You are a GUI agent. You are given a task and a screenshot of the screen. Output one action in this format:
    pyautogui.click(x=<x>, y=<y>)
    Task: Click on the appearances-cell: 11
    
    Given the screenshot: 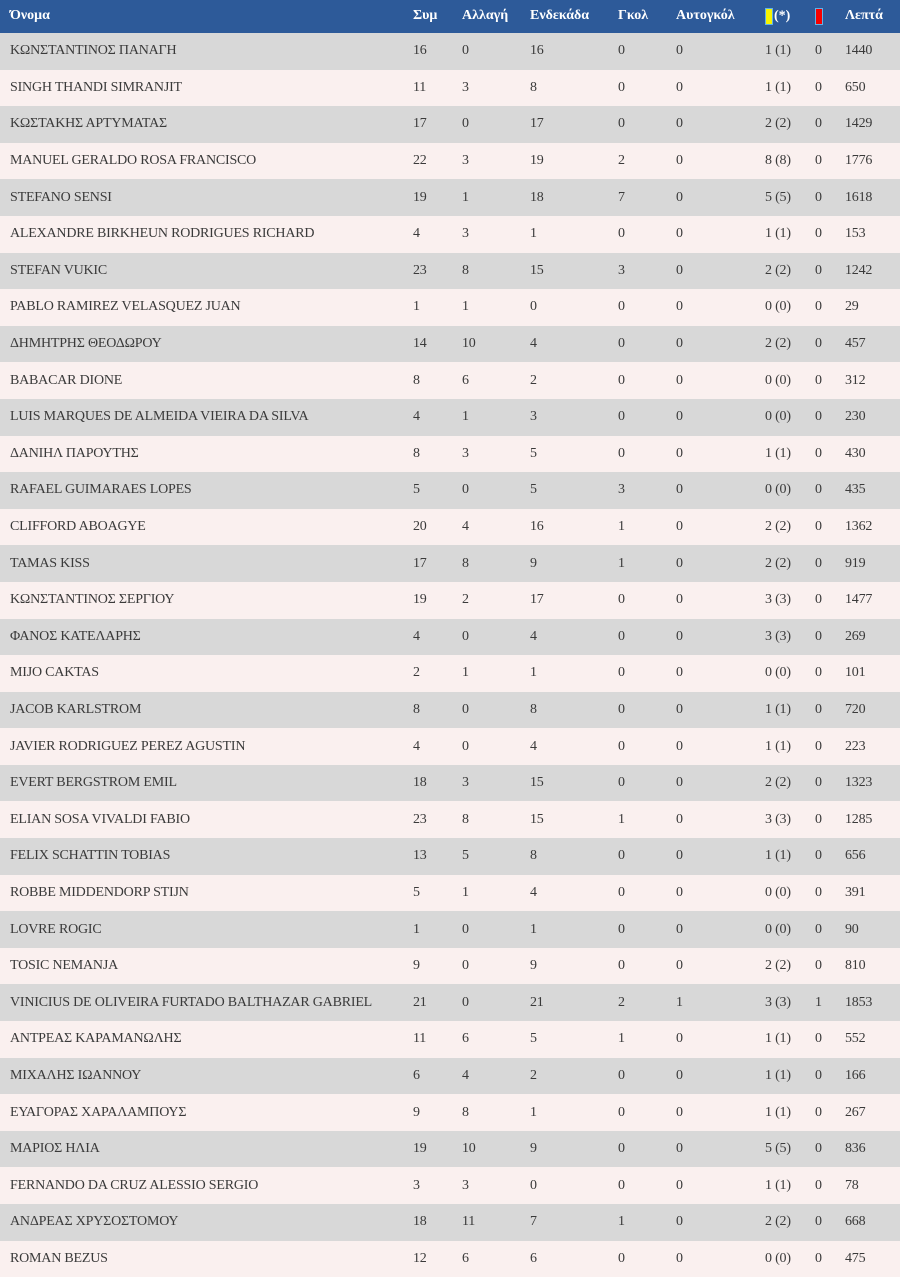 What is the action you would take?
    pyautogui.click(x=437, y=88)
    